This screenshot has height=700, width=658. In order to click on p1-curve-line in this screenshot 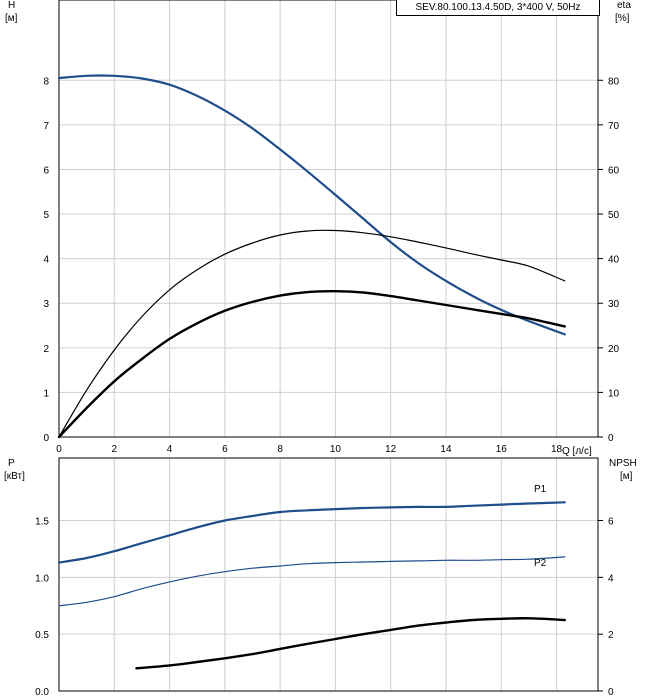, I will do `click(311, 532)`.